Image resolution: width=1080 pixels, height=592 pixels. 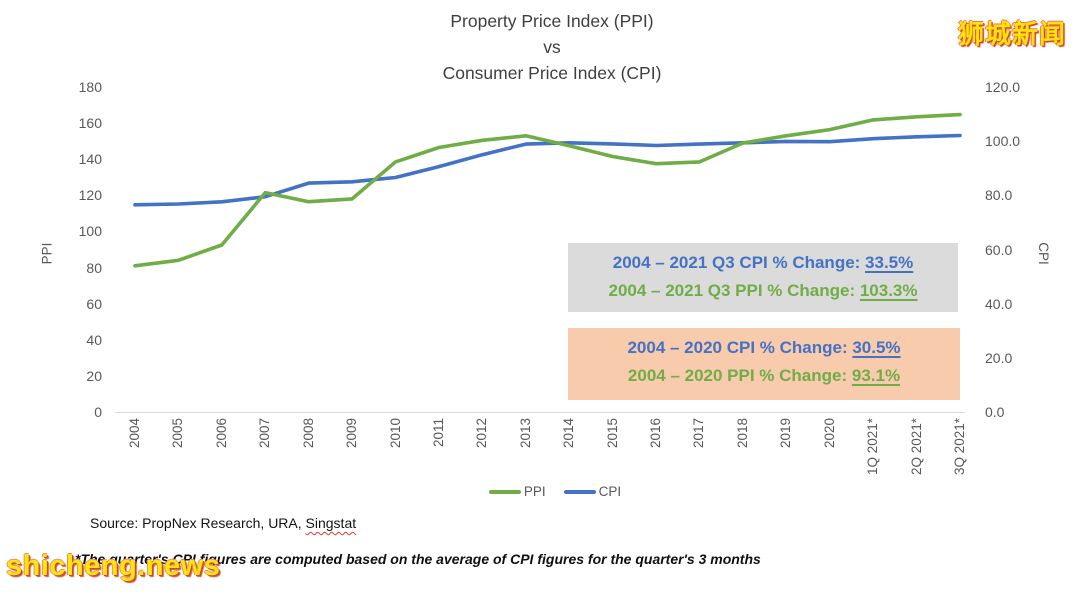 I want to click on x-axis-label: 2020, so click(x=829, y=433).